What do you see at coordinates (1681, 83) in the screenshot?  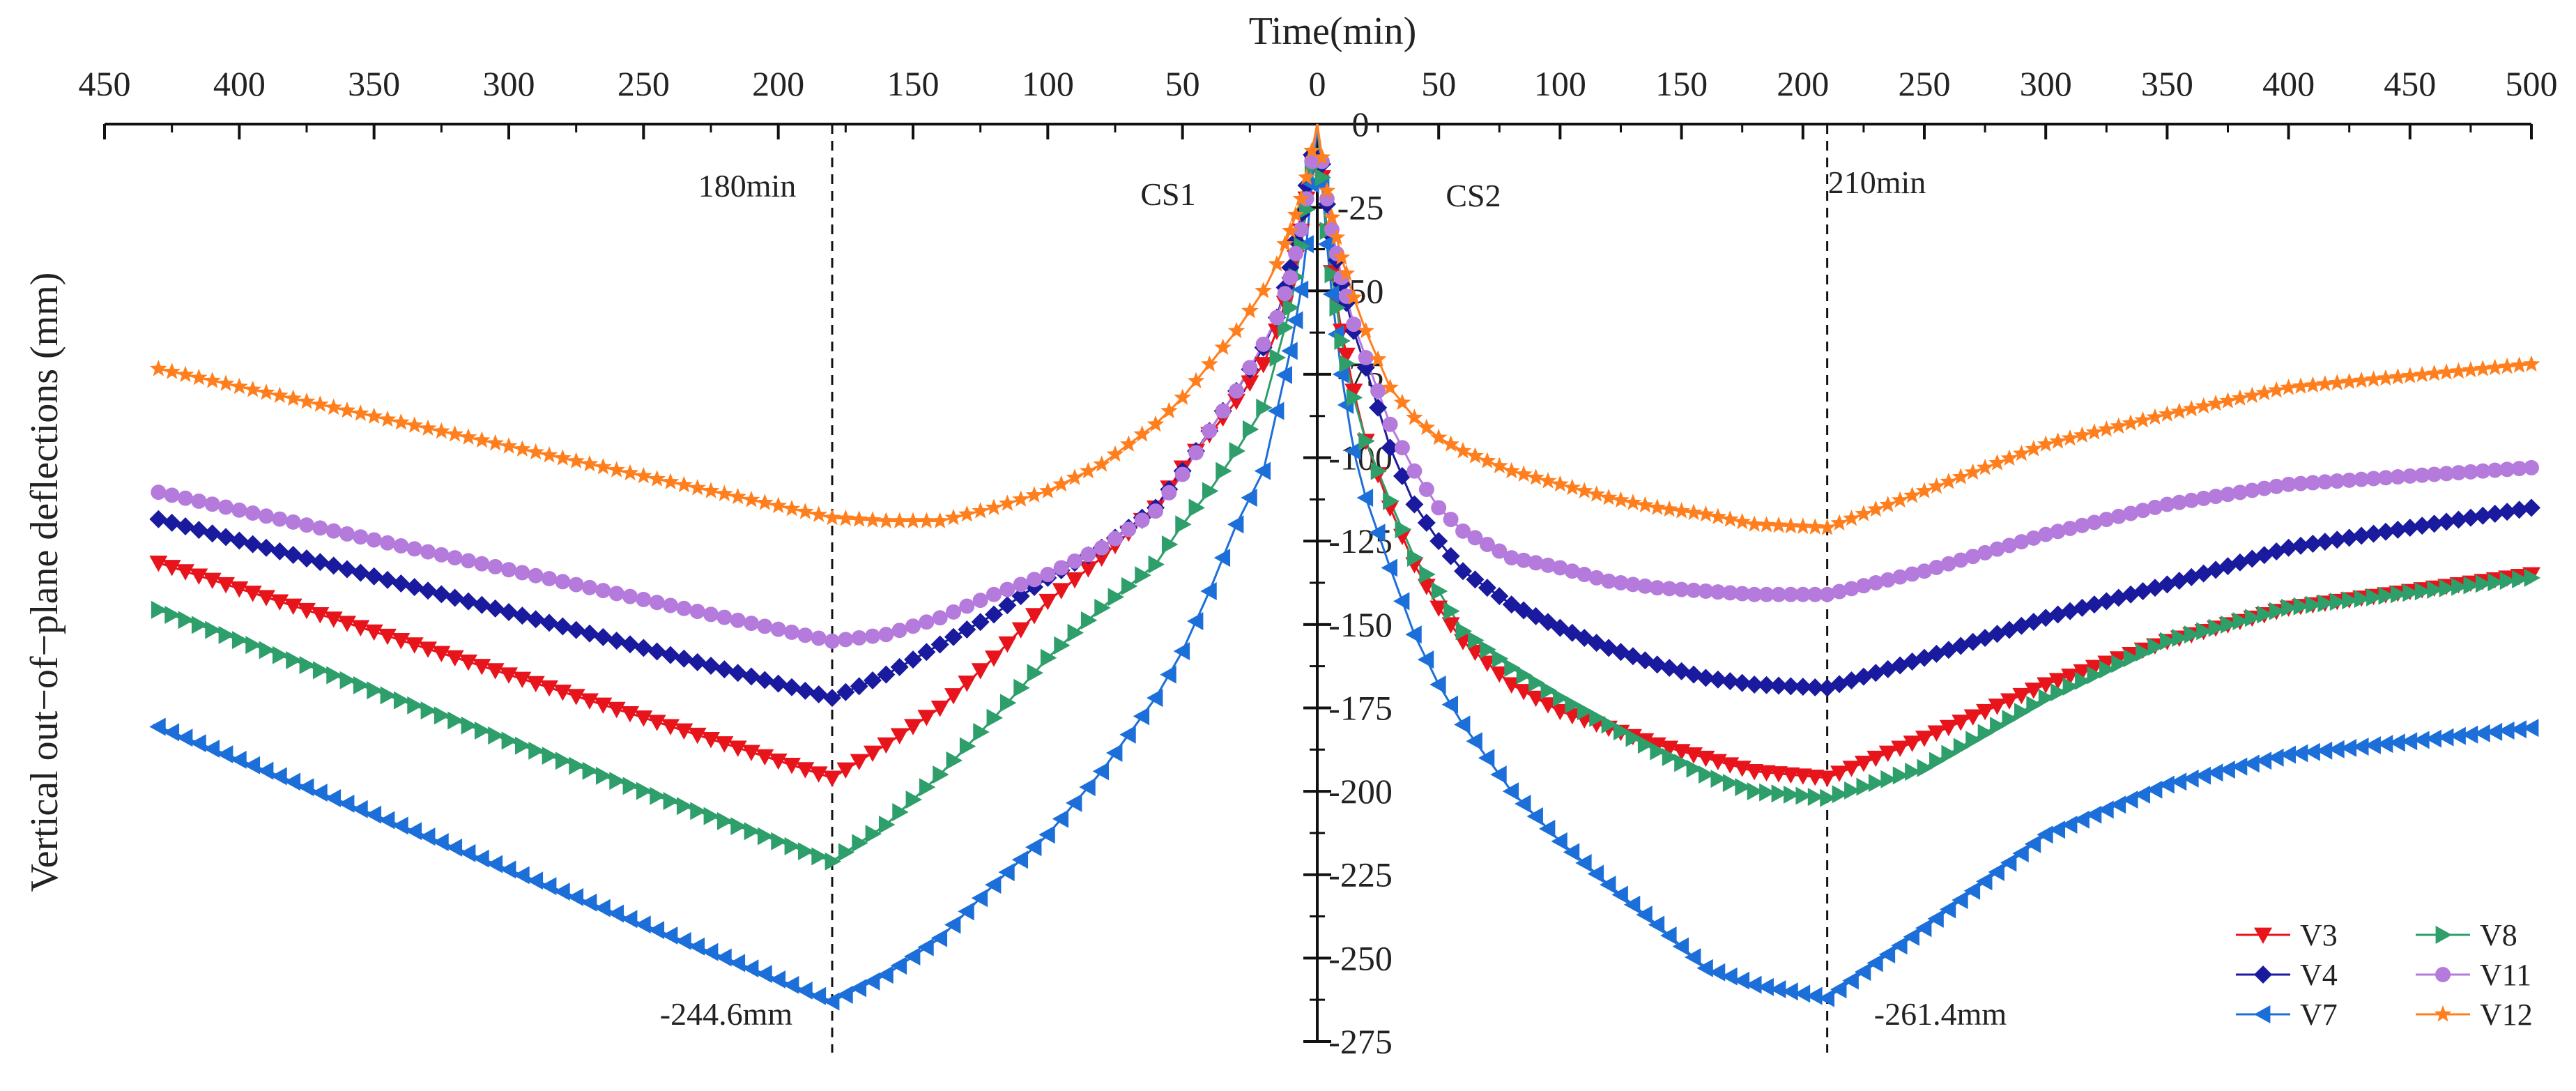 I see `x-tick-label: 150` at bounding box center [1681, 83].